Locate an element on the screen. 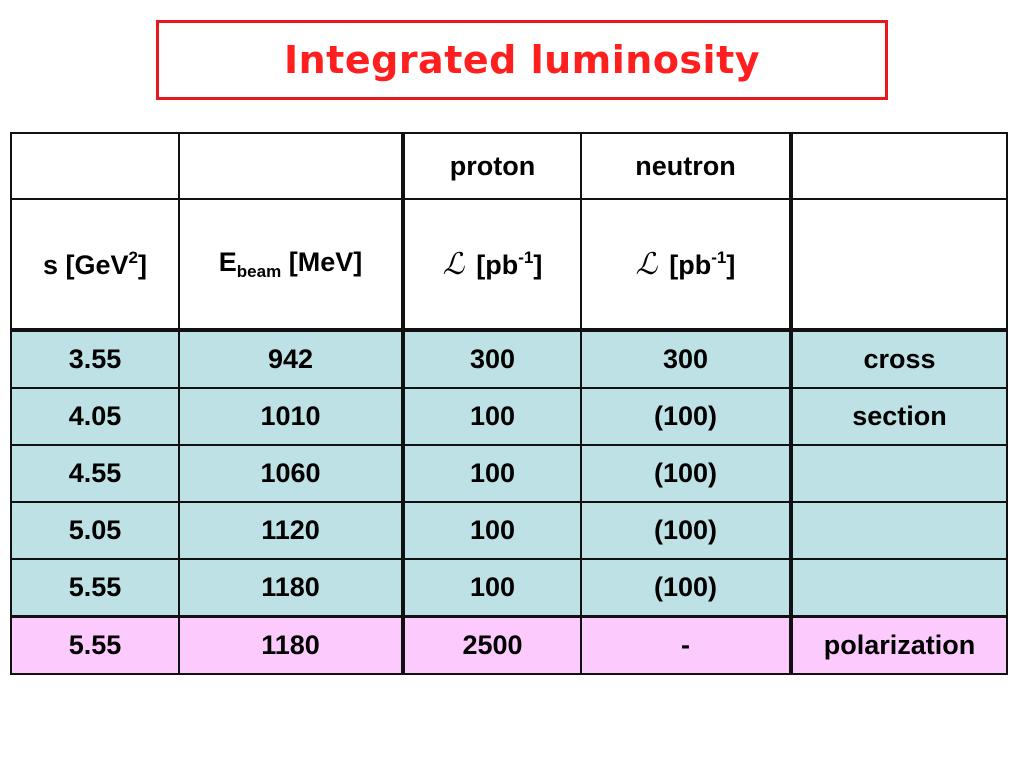 This screenshot has width=1024, height=768. cell-note: polarization is located at coordinates (898, 645).